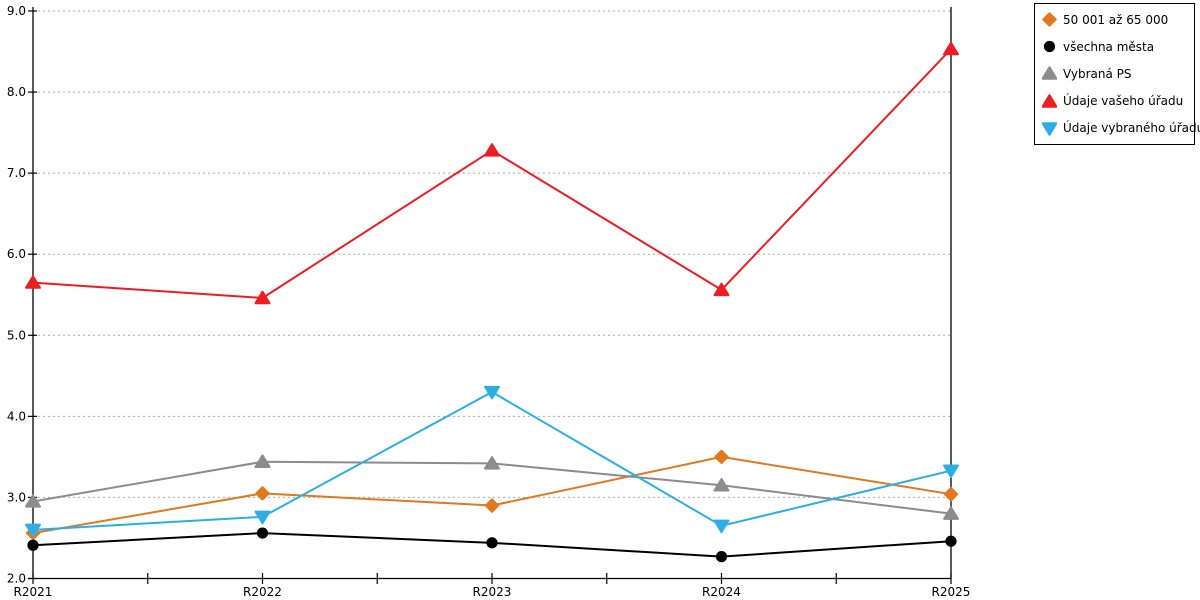 The width and height of the screenshot is (1200, 600). Describe the element at coordinates (262, 592) in the screenshot. I see `x-tick-label: R2022` at that location.